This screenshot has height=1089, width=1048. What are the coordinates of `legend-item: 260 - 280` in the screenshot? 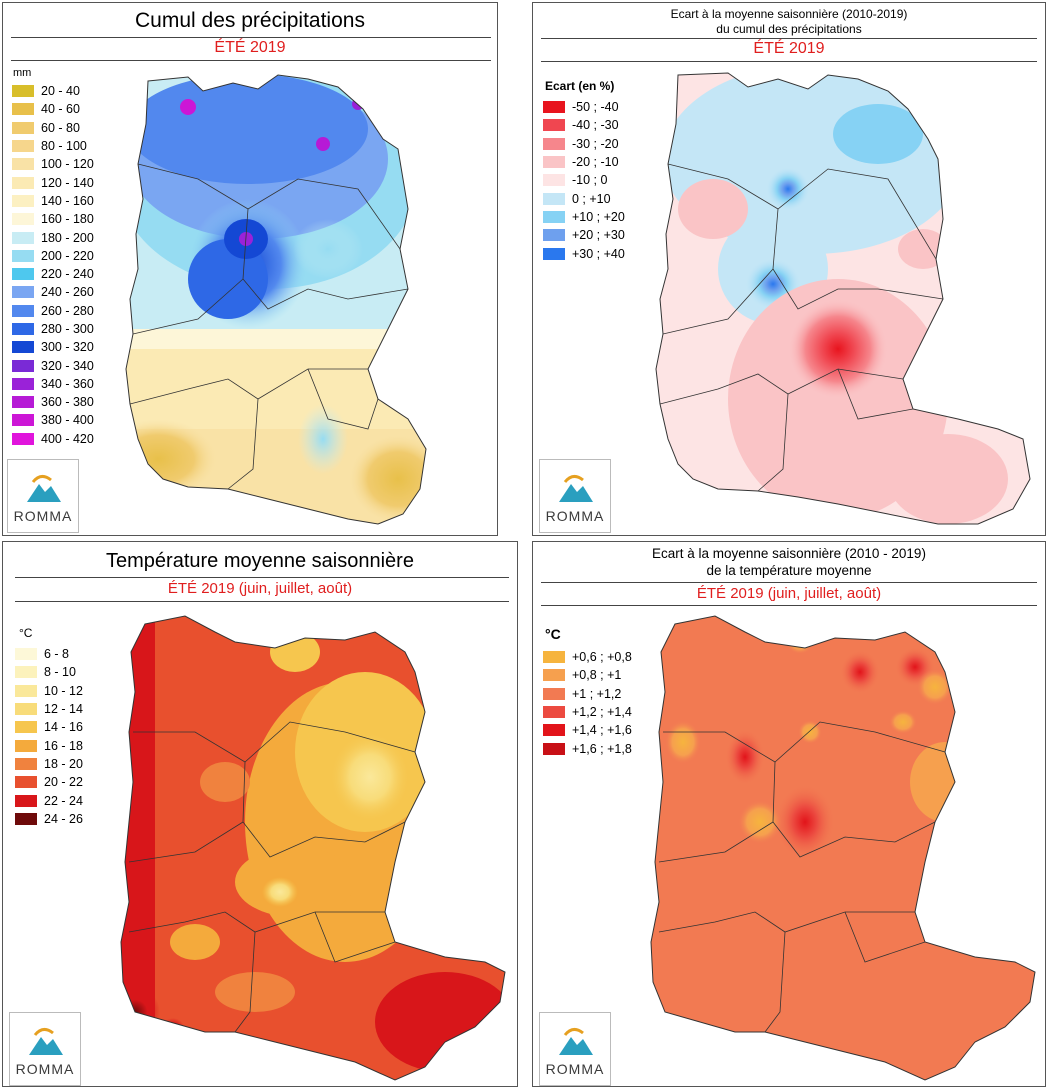 It's located at (53, 311).